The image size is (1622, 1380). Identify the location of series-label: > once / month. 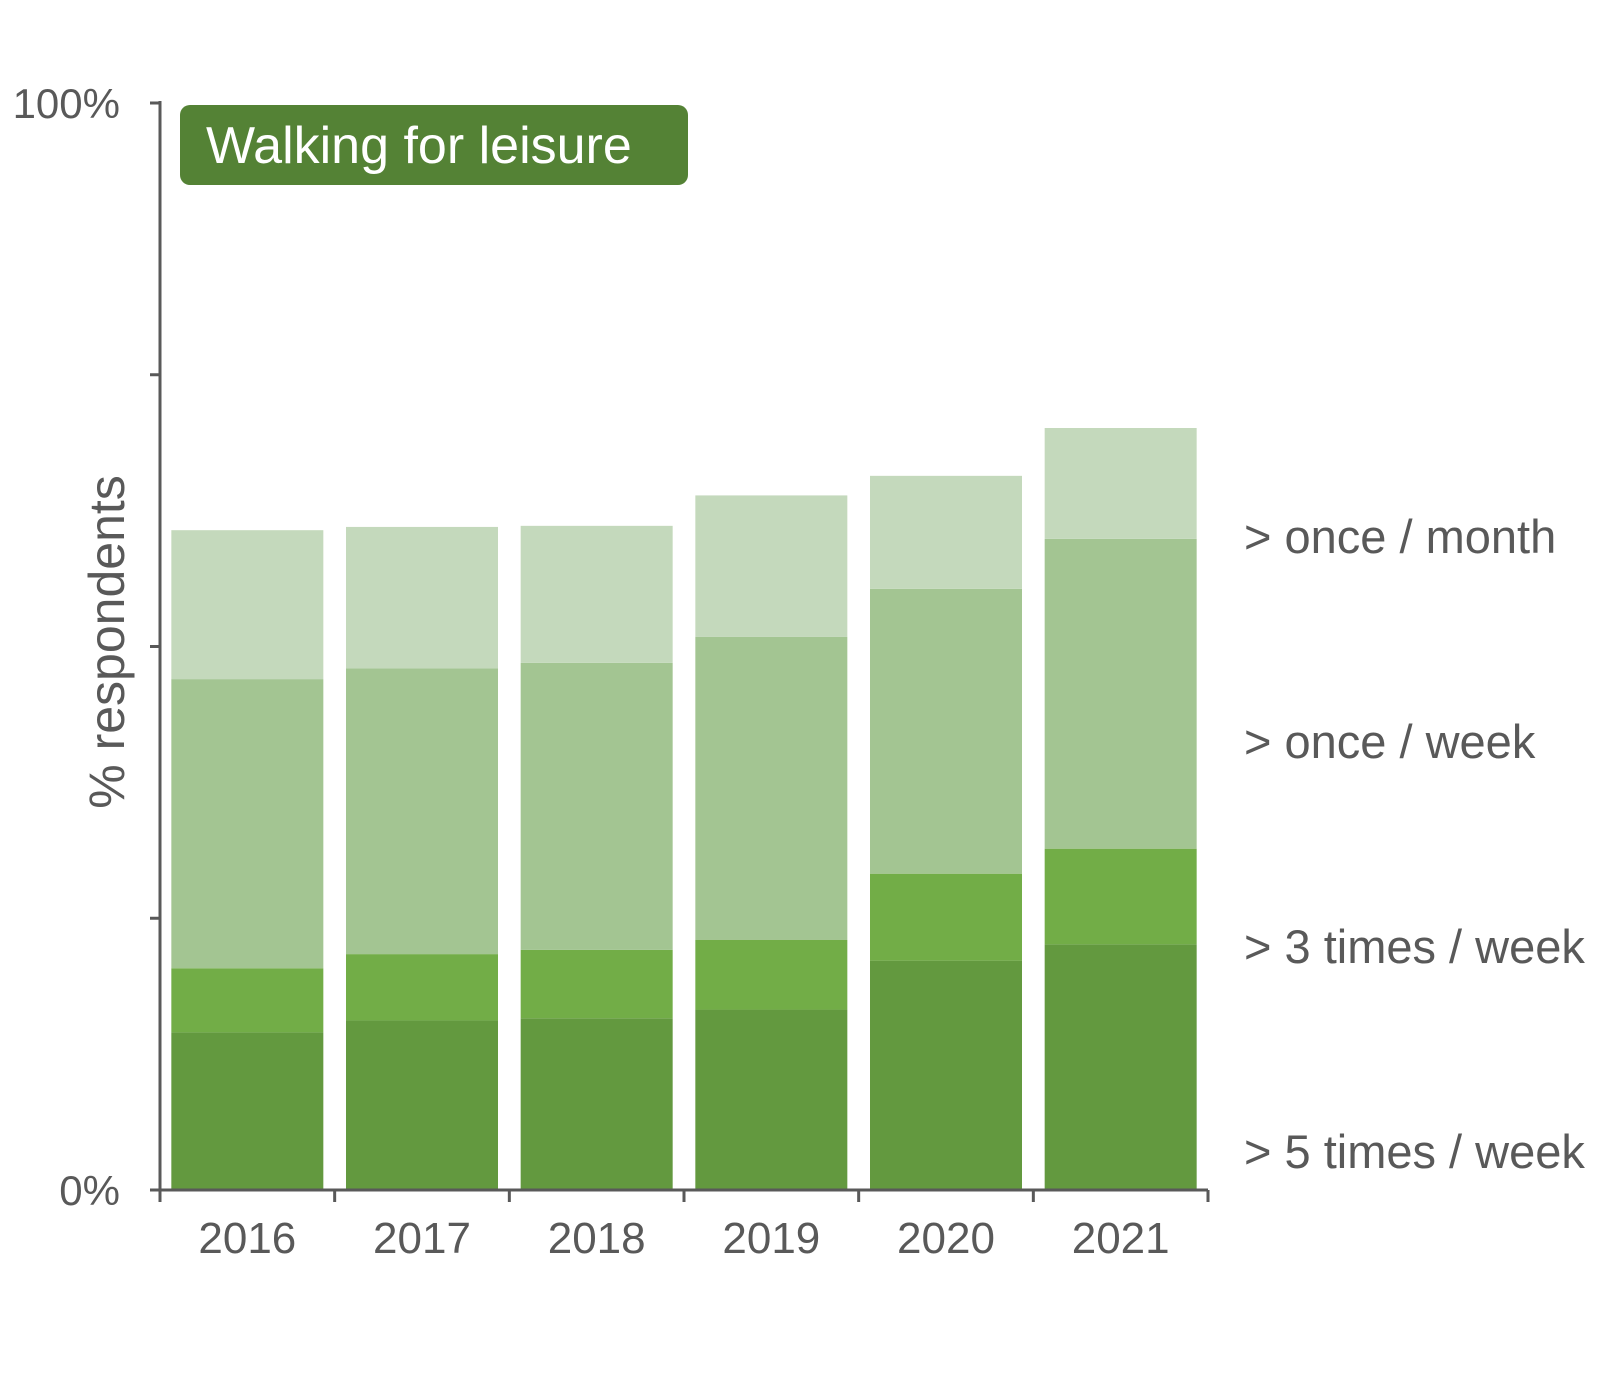
(1400, 536).